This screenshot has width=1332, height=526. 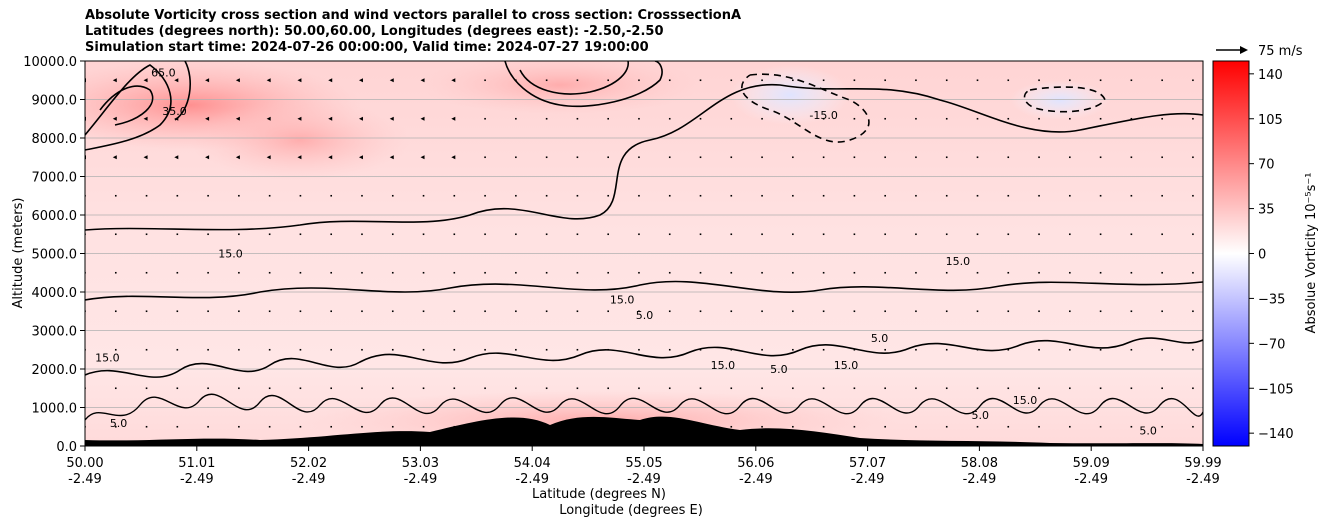 I want to click on y-tick-label: 8000.0, so click(x=55, y=139).